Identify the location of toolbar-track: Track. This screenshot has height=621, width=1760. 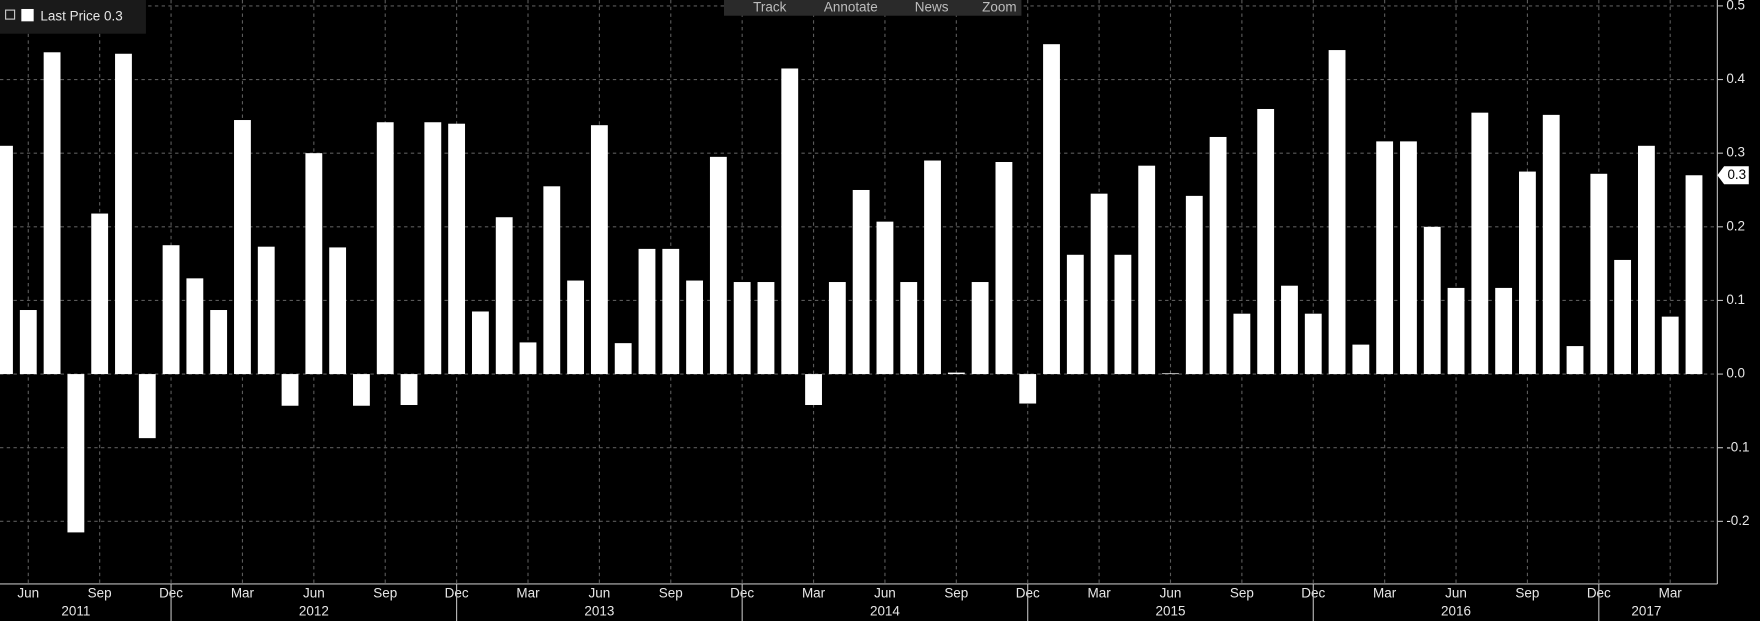
(769, 7).